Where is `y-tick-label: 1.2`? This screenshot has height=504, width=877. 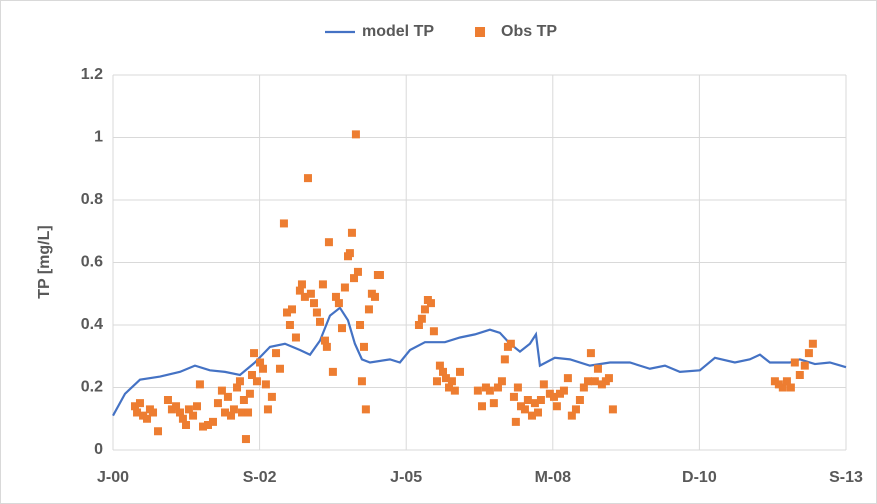
y-tick-label: 1.2 is located at coordinates (92, 74).